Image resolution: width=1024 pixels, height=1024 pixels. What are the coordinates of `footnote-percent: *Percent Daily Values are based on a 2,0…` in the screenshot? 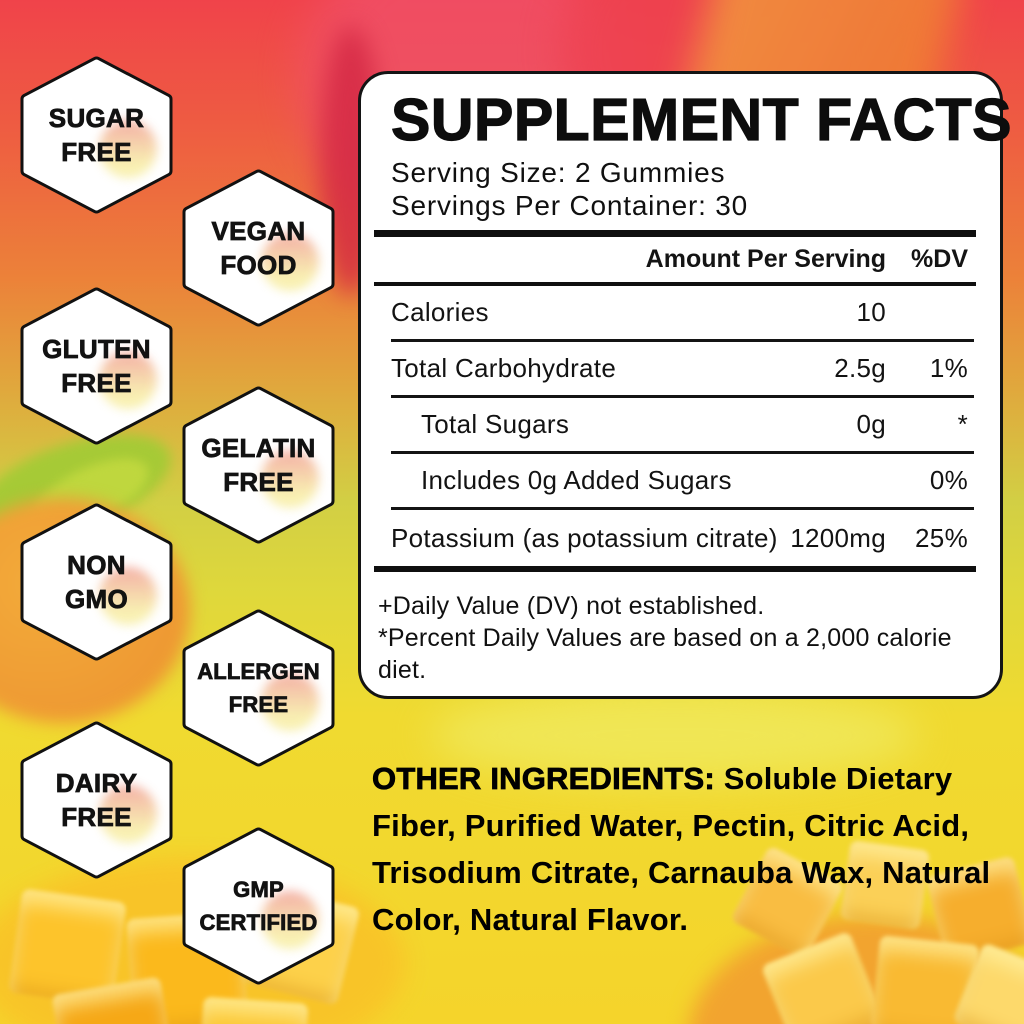 It's located at (665, 654).